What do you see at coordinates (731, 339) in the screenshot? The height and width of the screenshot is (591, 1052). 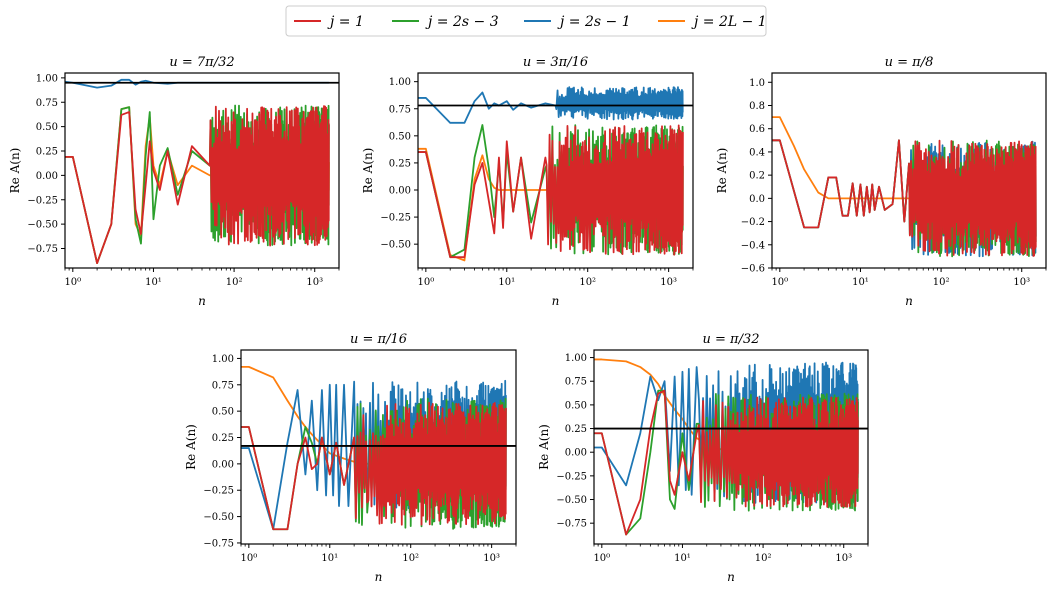 I see `subplot-title: u = π/32` at bounding box center [731, 339].